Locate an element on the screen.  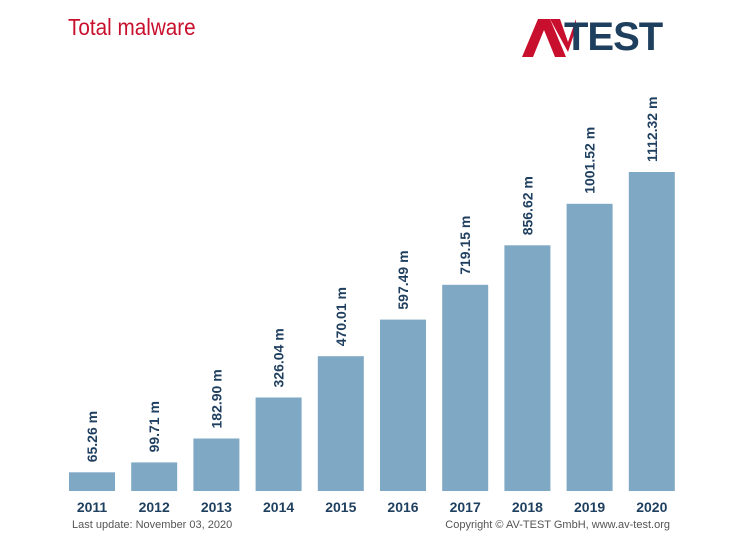
x-tick-label-2013: 2013 is located at coordinates (216, 507).